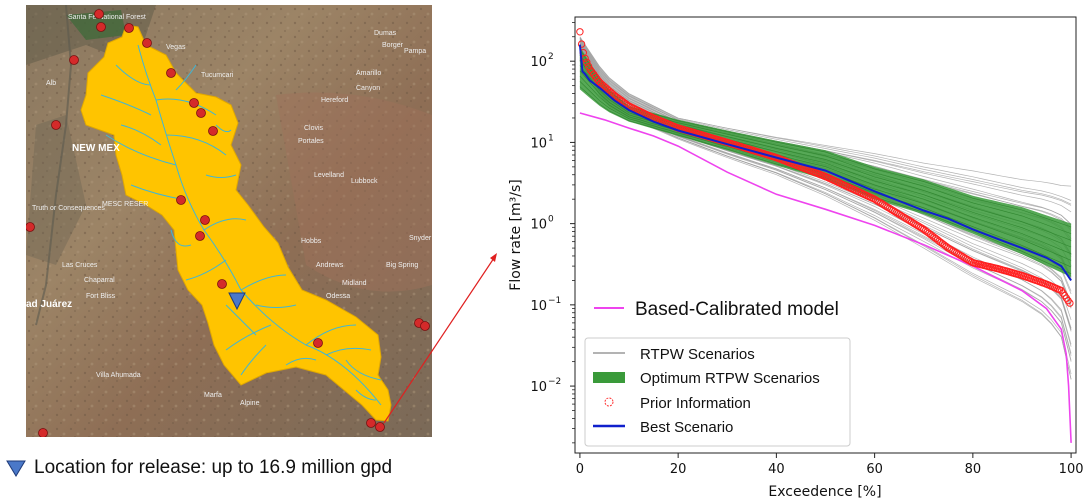  What do you see at coordinates (107, 17) in the screenshot?
I see `place-label: Santa Fe National Forest` at bounding box center [107, 17].